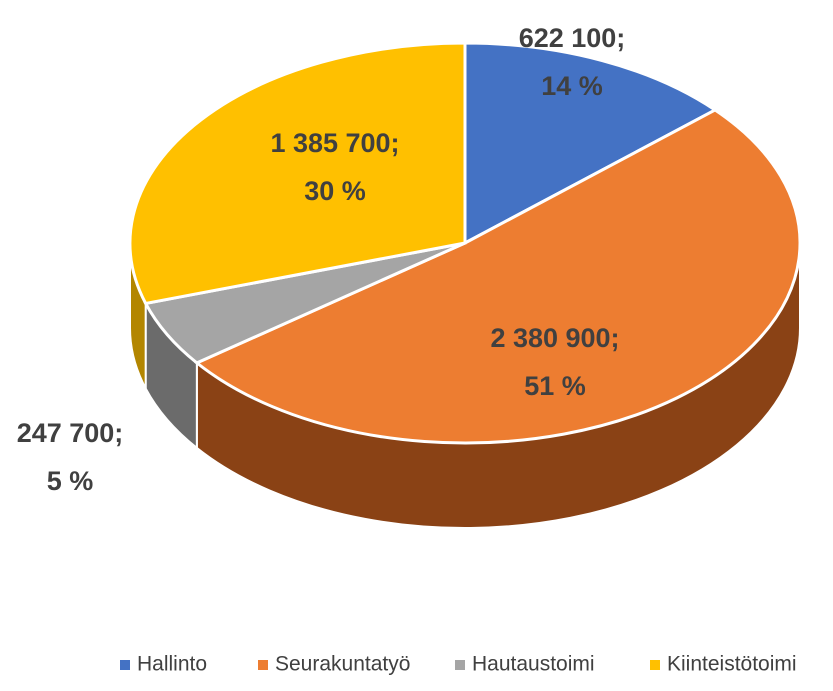  I want to click on data-label: 2 380 900;, so click(554, 338).